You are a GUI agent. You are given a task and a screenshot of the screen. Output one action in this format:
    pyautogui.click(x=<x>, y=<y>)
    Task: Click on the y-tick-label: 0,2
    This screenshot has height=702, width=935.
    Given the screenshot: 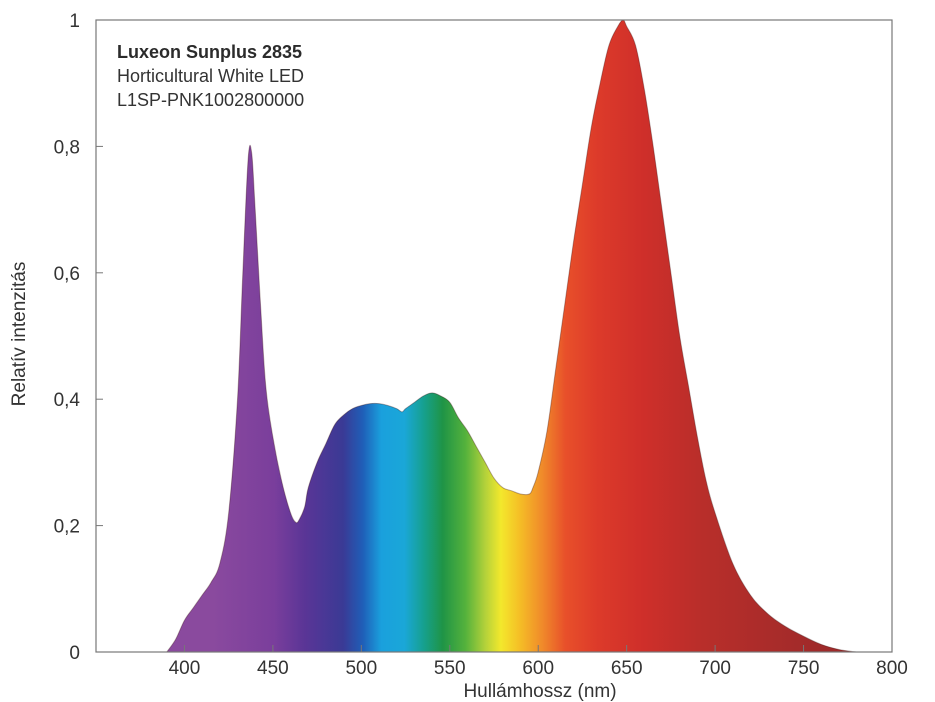 What is the action you would take?
    pyautogui.click(x=67, y=527)
    